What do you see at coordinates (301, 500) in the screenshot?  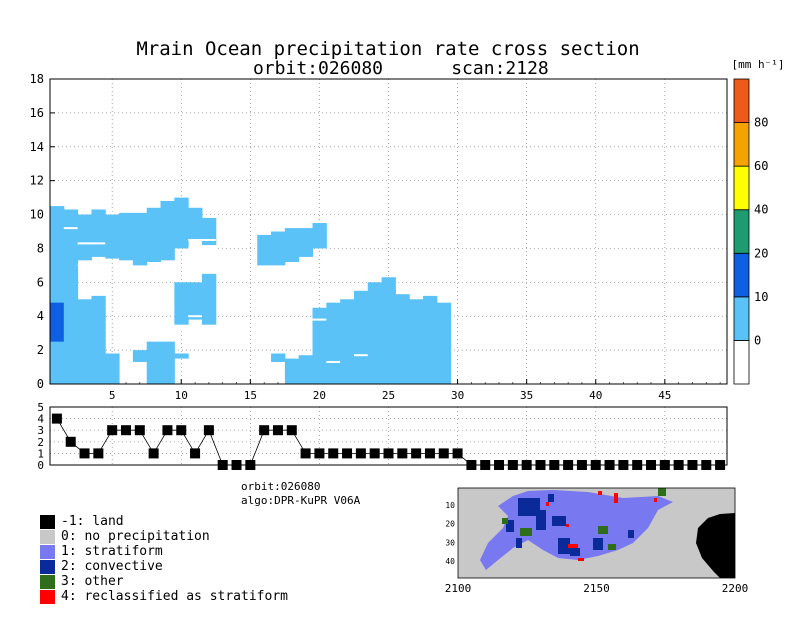 I see `algo-info: algo:DPR-KuPR V06A` at bounding box center [301, 500].